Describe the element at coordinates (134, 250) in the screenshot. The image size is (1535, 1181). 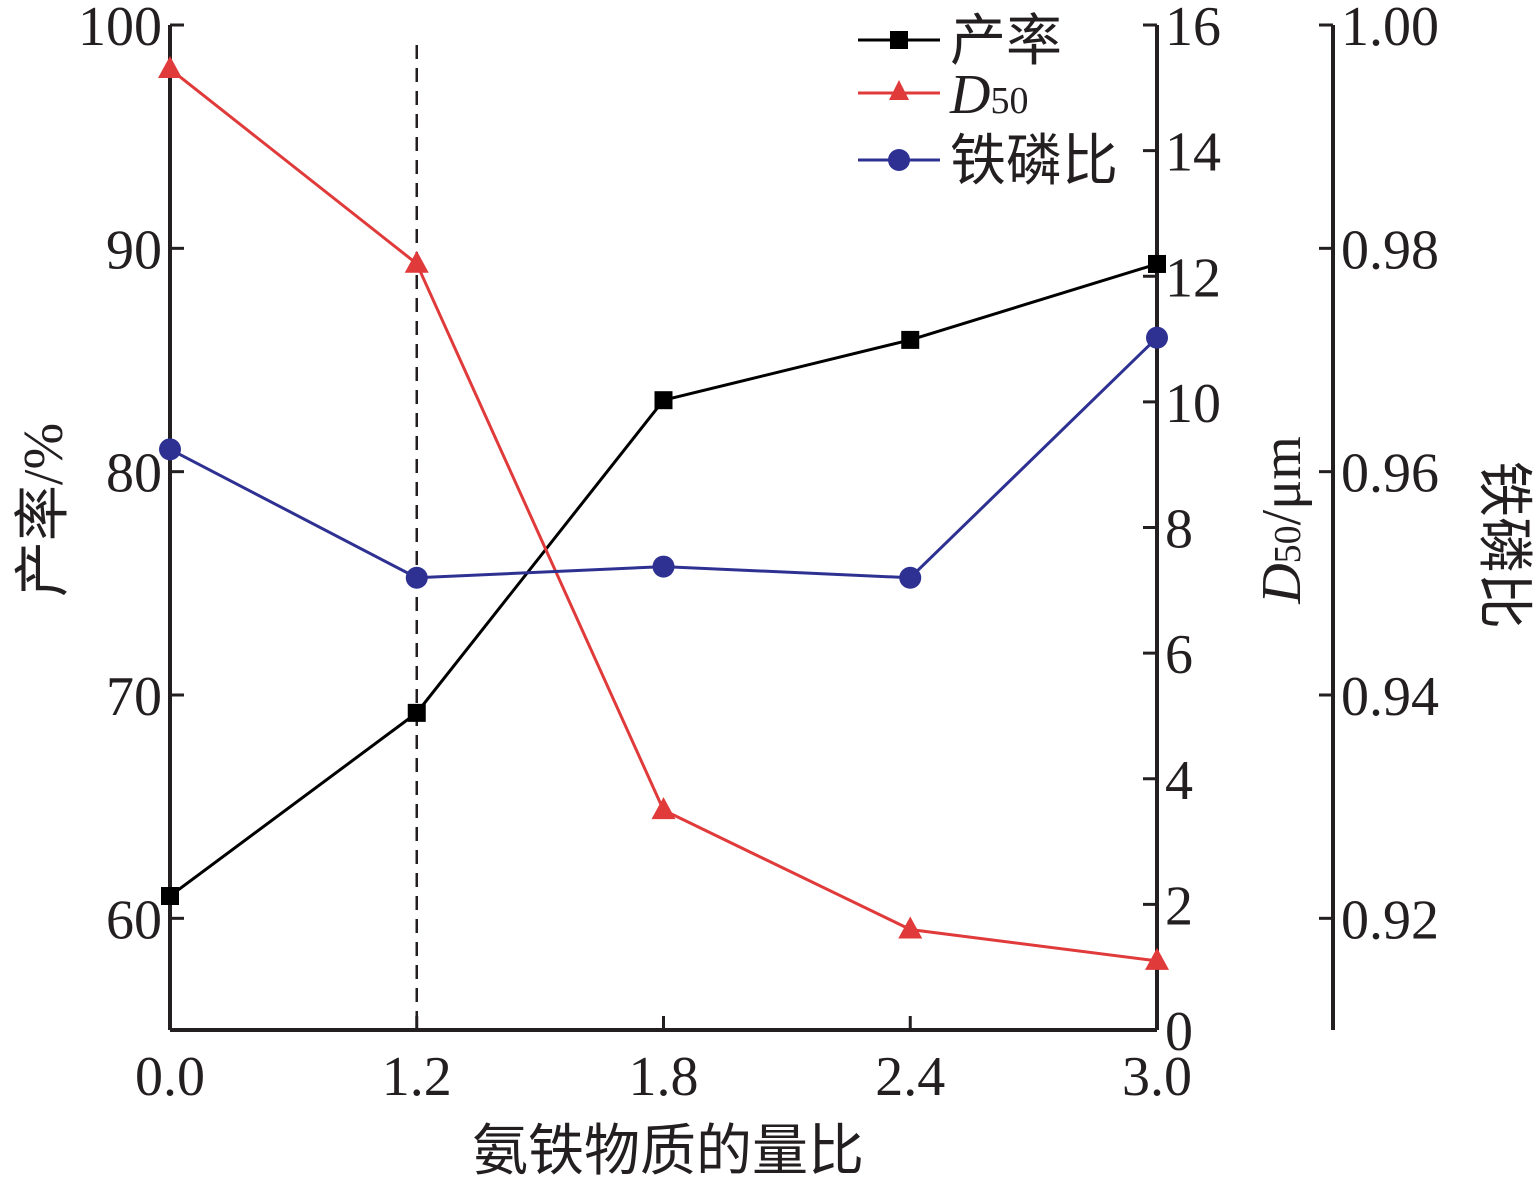
I see `left-tick-label: 90` at that location.